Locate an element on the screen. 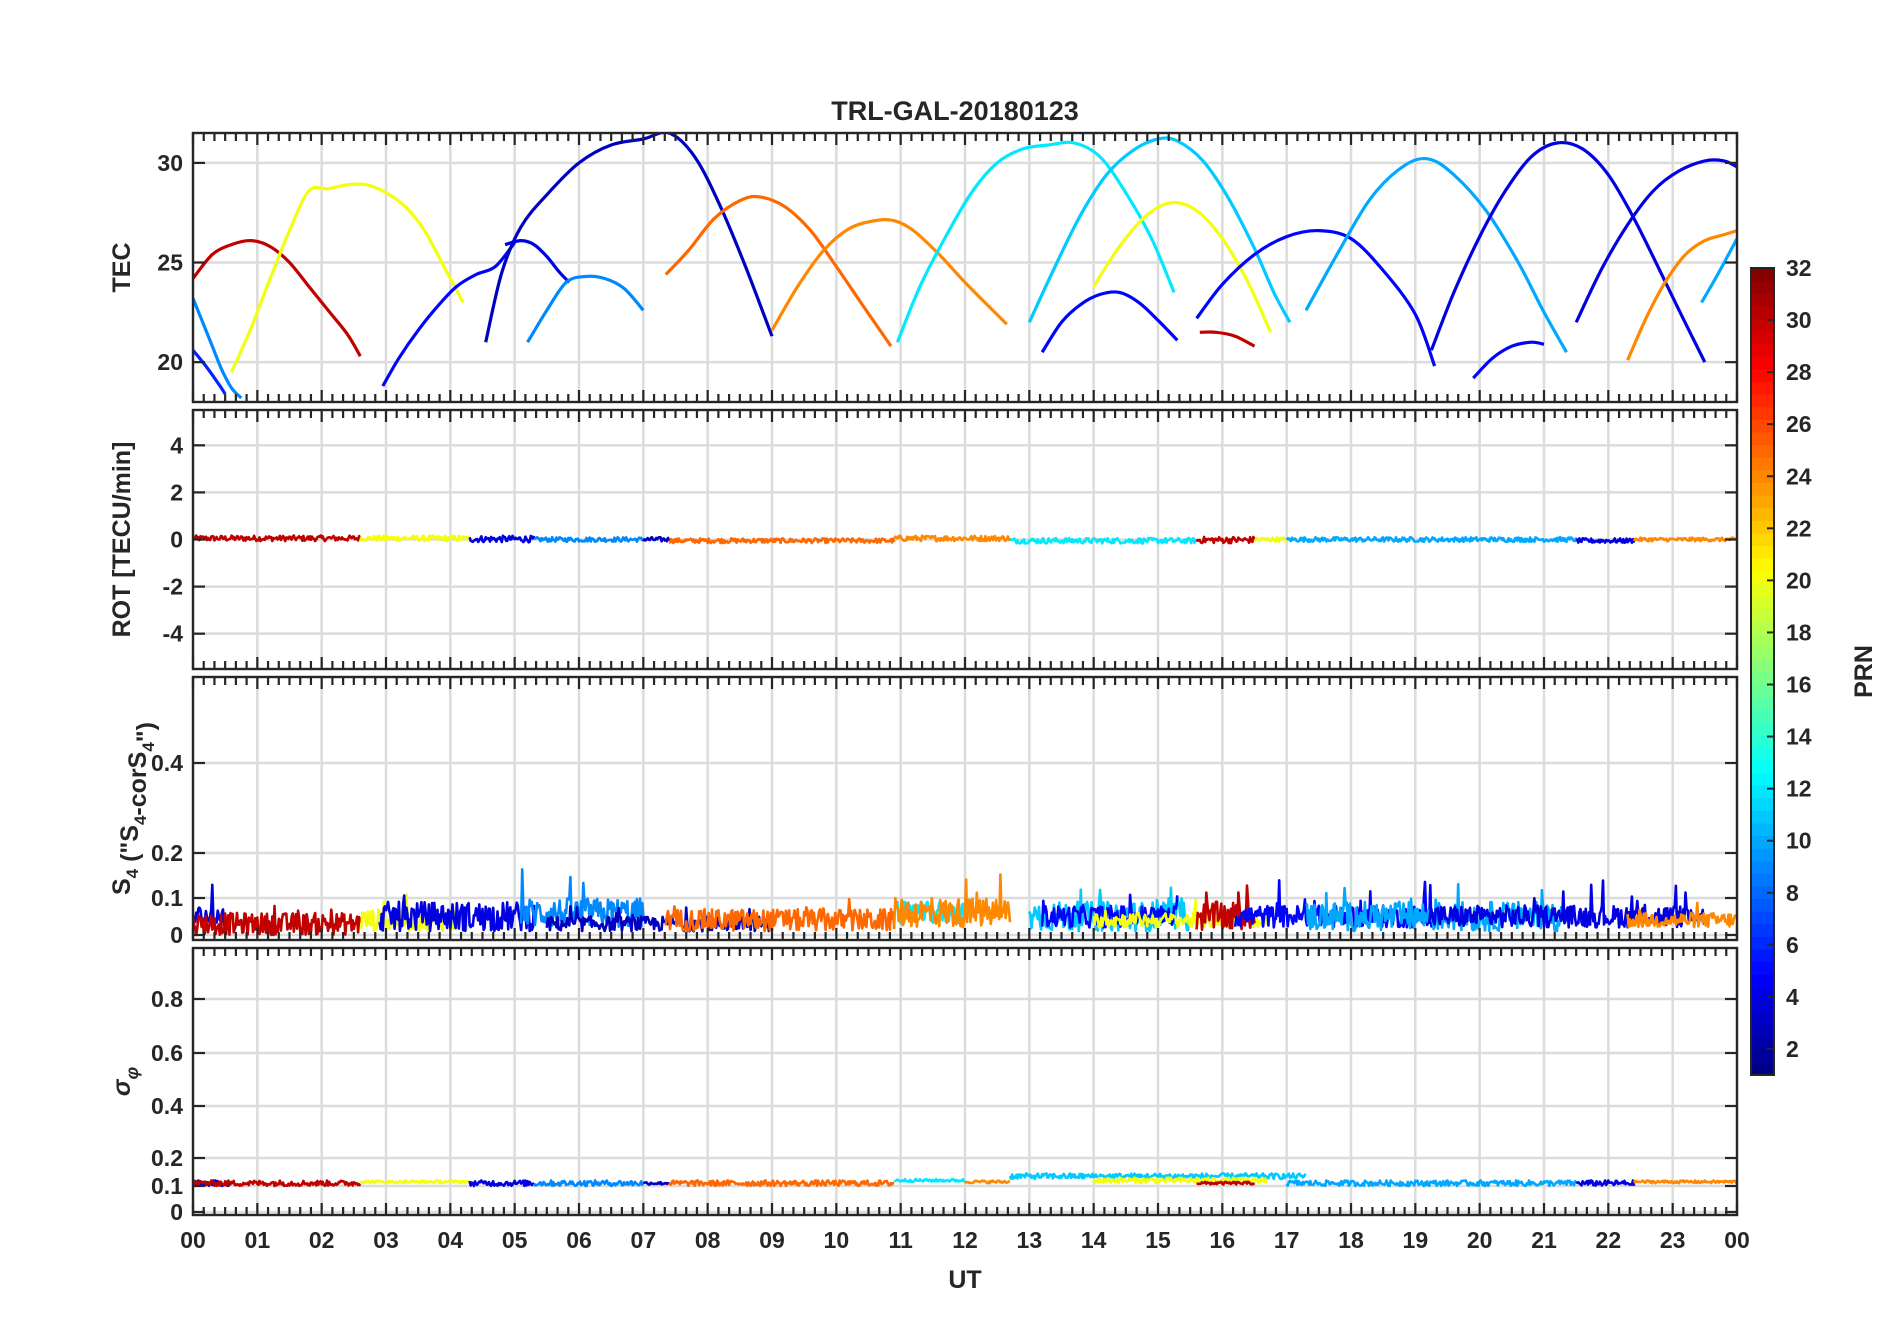 This screenshot has height=1330, width=1902. colorbar-tick-label: 16 is located at coordinates (1799, 685).